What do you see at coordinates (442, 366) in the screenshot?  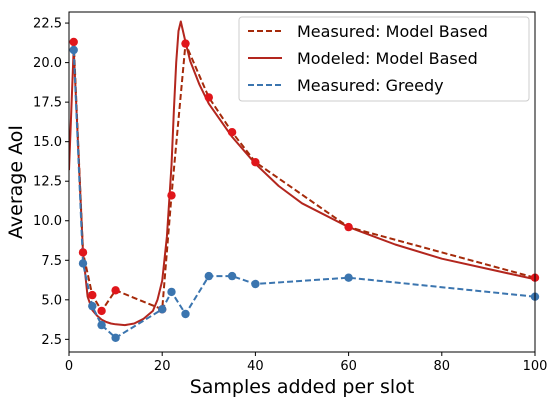 I see `x-tick-label: 80` at bounding box center [442, 366].